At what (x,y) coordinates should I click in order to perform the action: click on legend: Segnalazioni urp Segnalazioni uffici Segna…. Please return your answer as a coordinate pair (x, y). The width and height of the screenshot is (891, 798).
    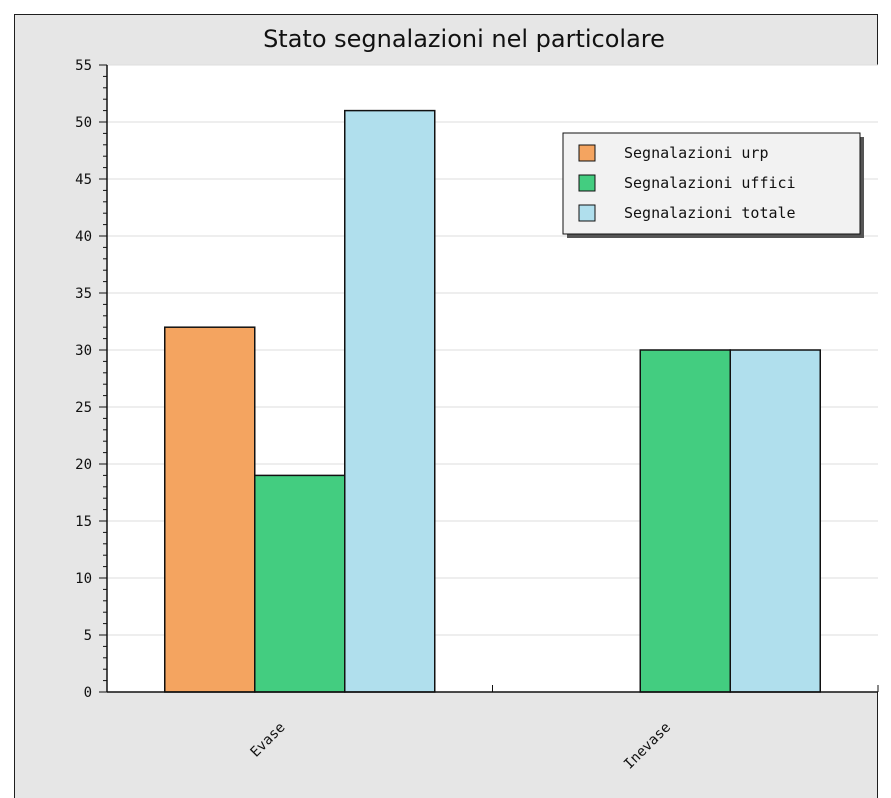
    Looking at the image, I should click on (713, 185).